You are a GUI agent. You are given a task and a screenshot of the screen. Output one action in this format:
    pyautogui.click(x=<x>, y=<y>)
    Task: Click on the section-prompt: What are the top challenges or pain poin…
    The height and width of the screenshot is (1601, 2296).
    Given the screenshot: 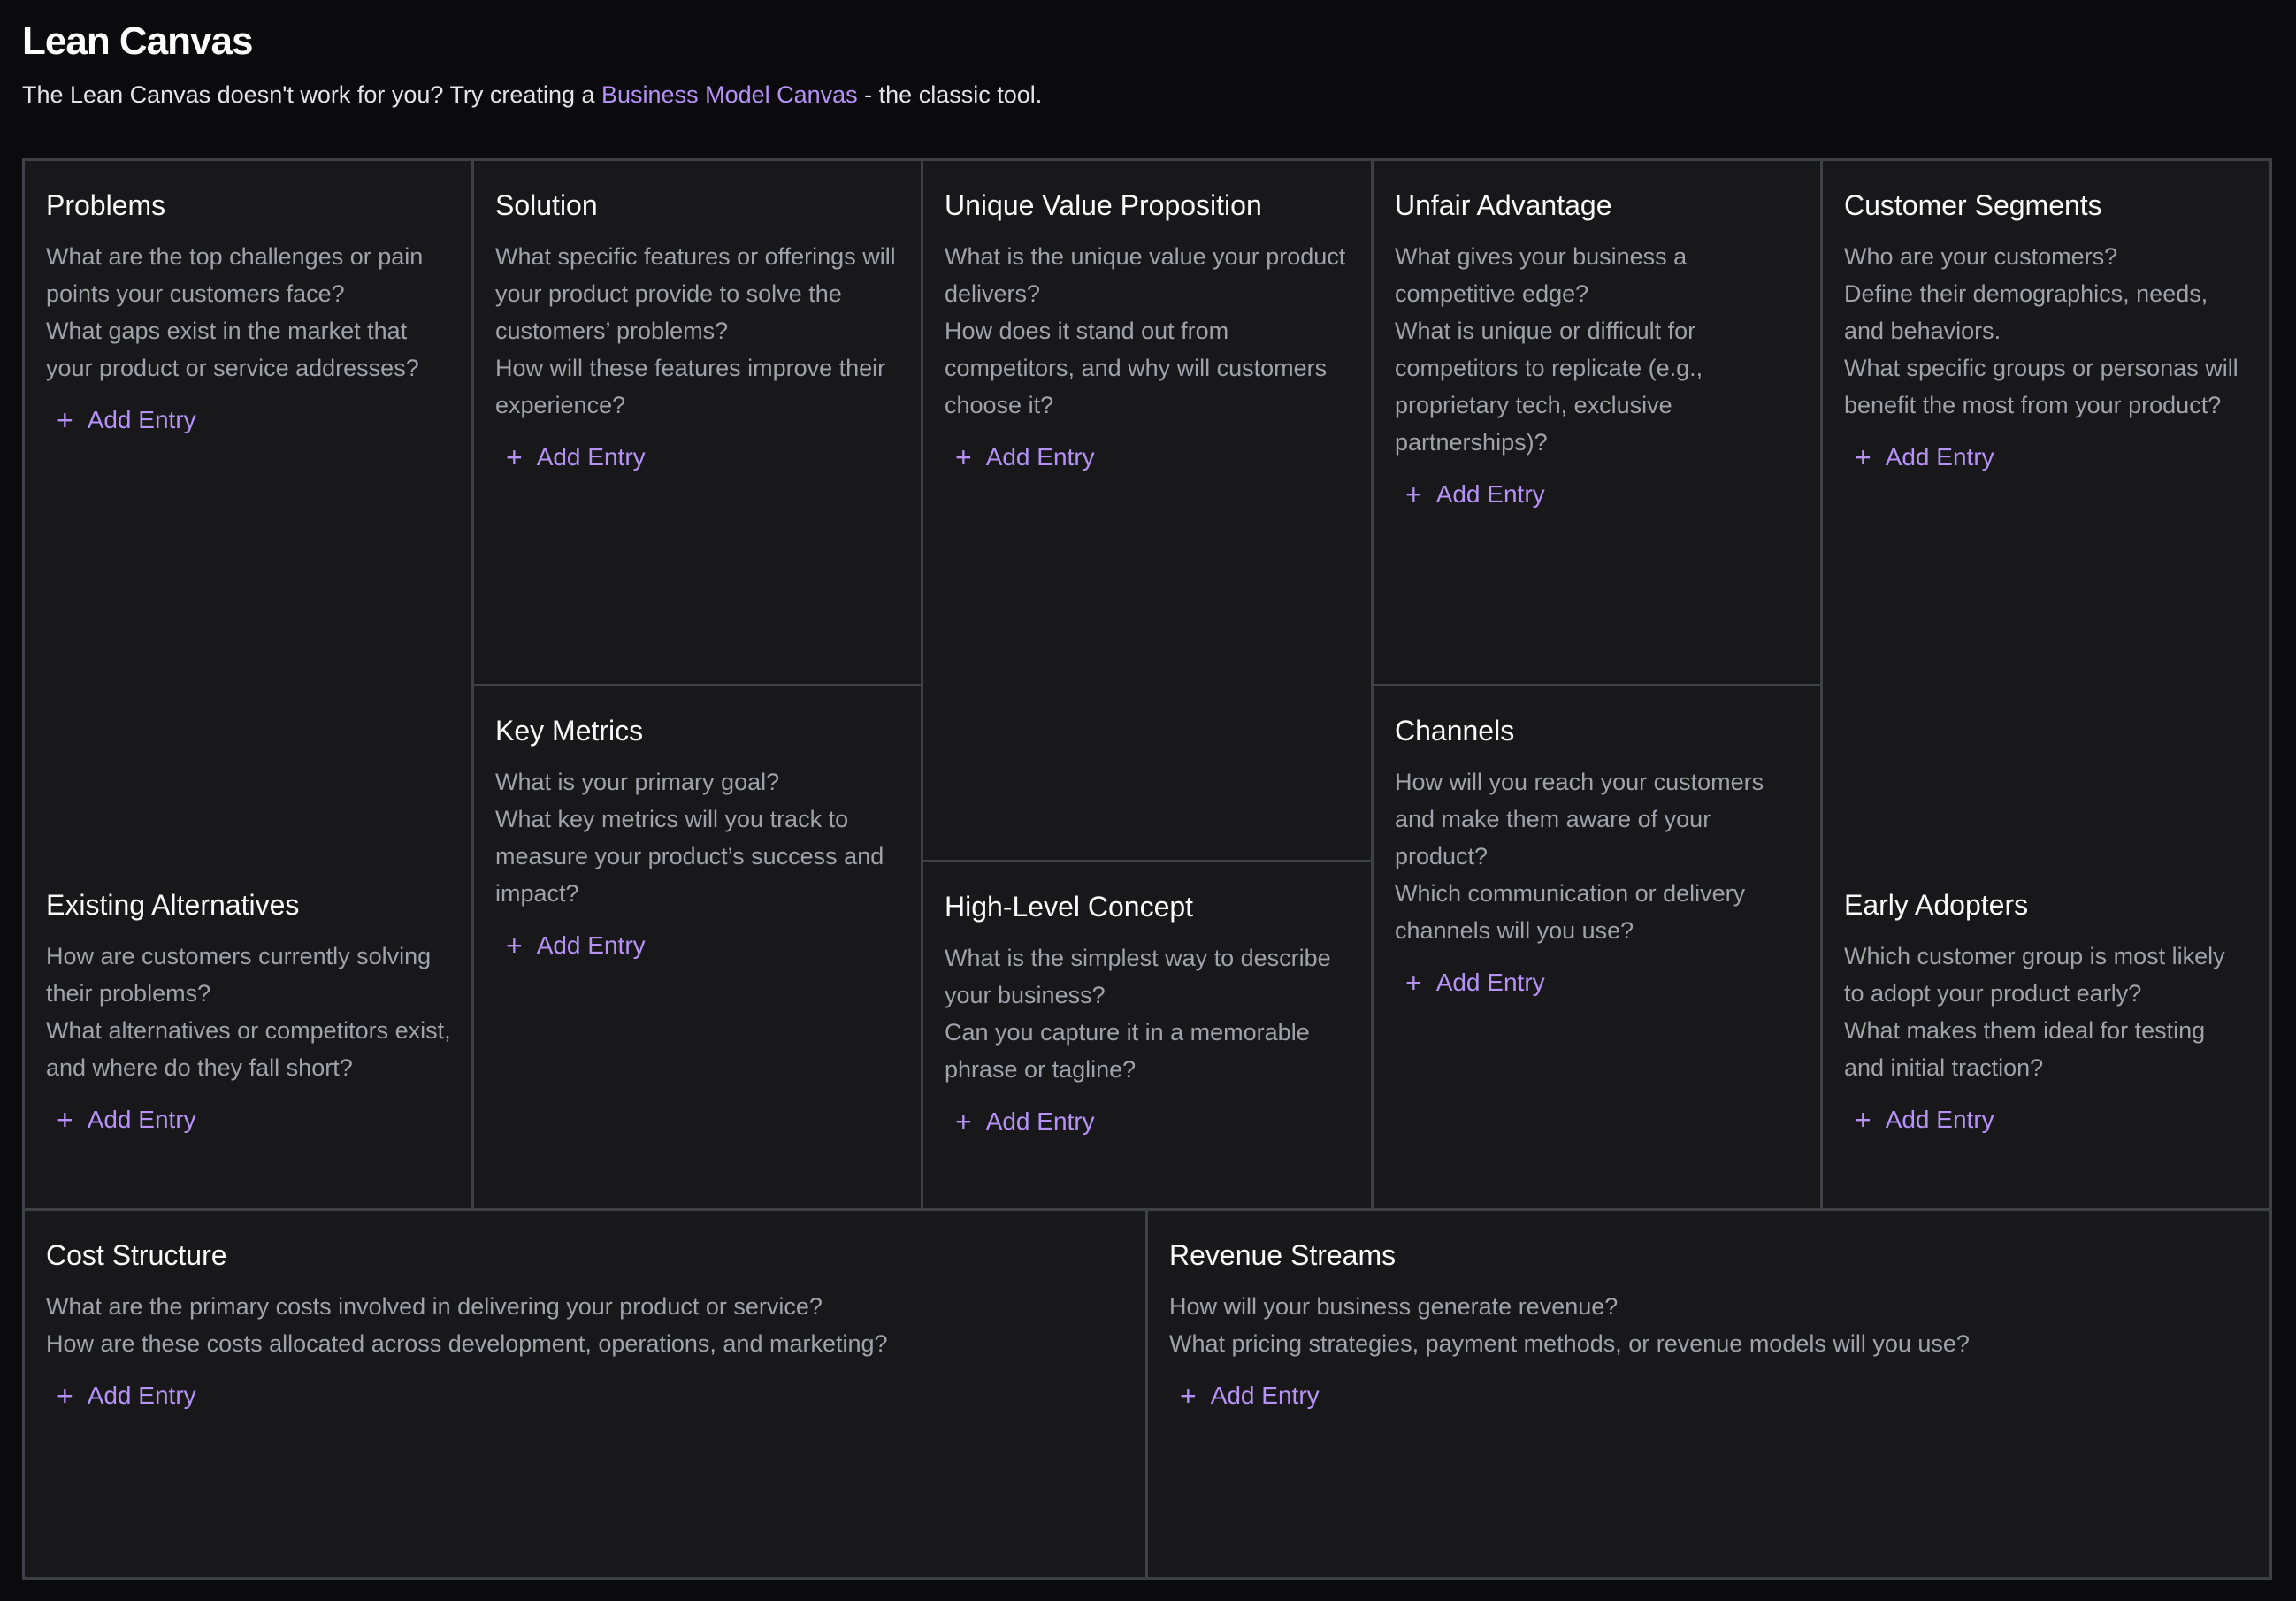 What is the action you would take?
    pyautogui.click(x=235, y=275)
    